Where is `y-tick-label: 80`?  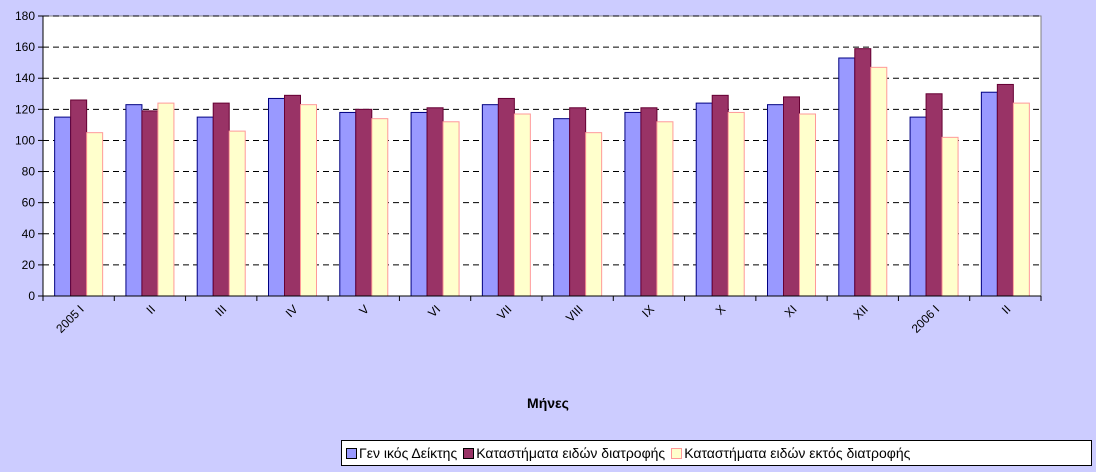
y-tick-label: 80 is located at coordinates (29, 172).